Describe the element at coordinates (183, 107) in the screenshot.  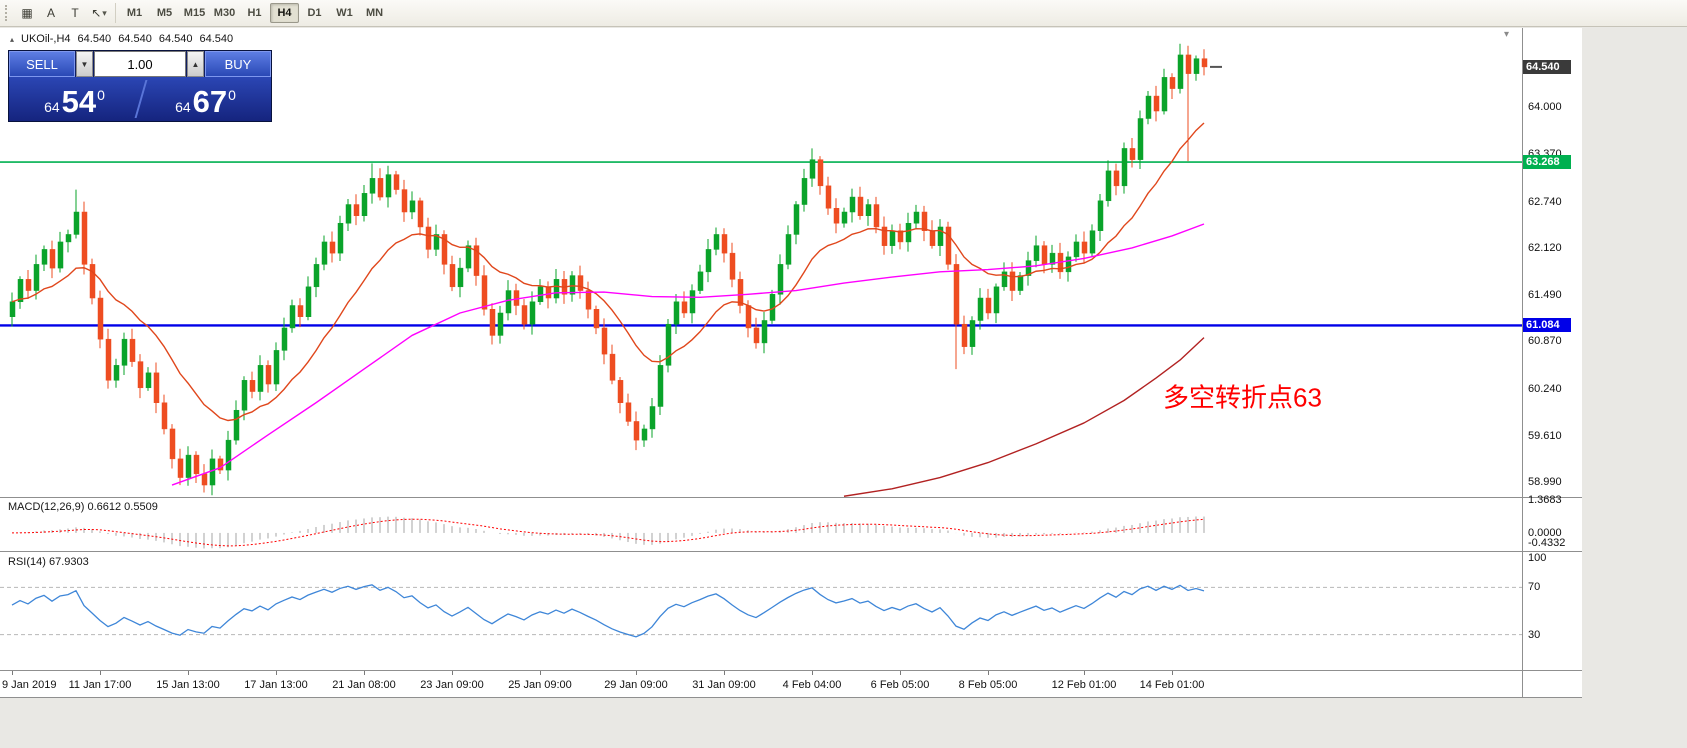
I see `buy-price-small: 64` at that location.